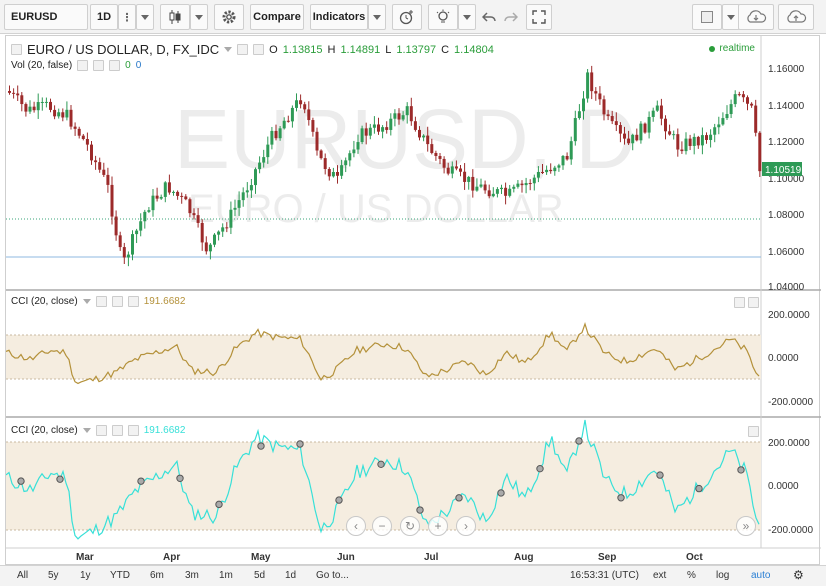  Describe the element at coordinates (796, 17) in the screenshot. I see `cloud-upload-button` at that location.